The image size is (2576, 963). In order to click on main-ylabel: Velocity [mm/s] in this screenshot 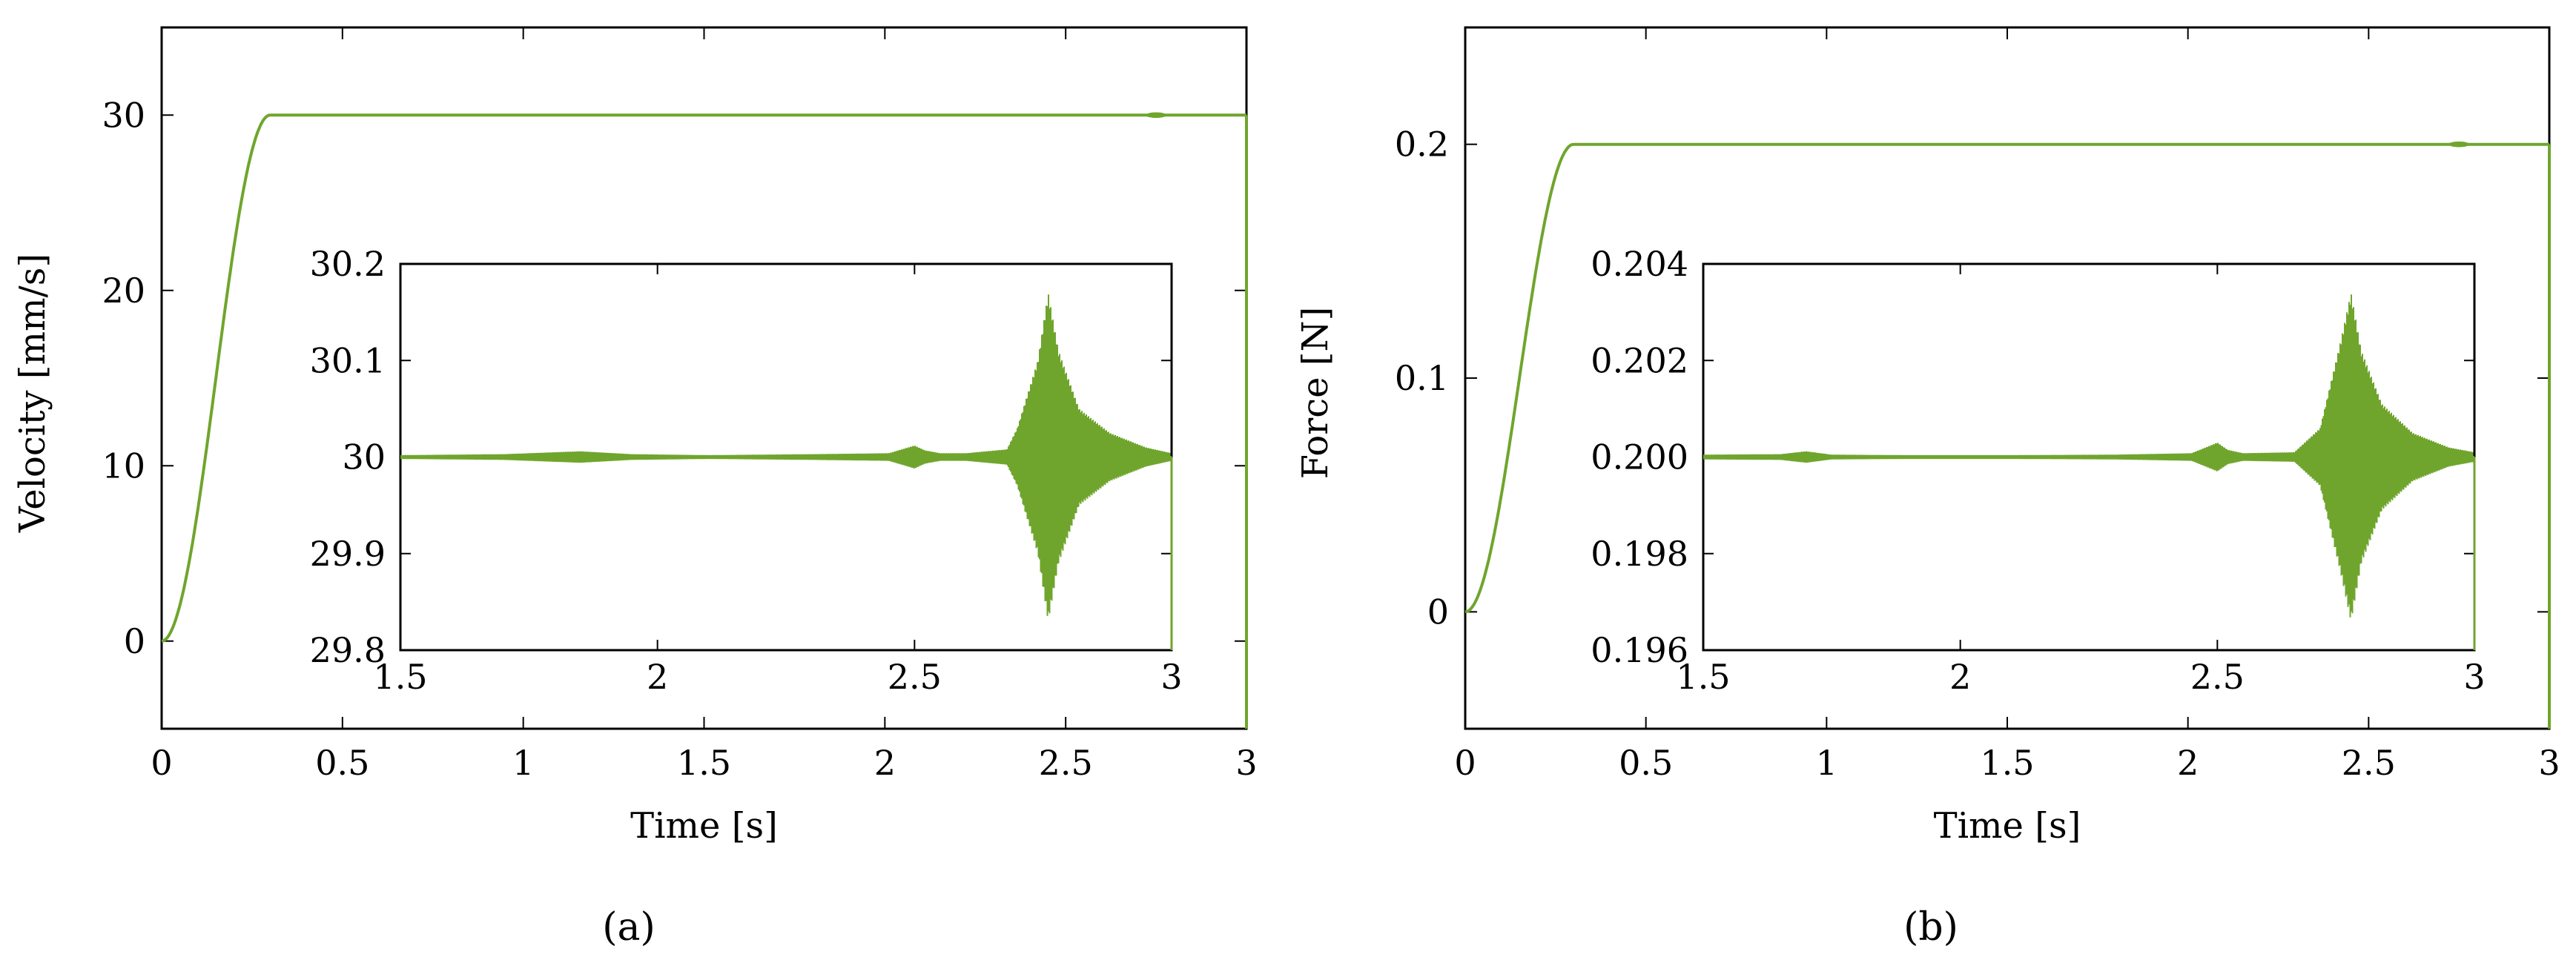, I will do `click(32, 394)`.